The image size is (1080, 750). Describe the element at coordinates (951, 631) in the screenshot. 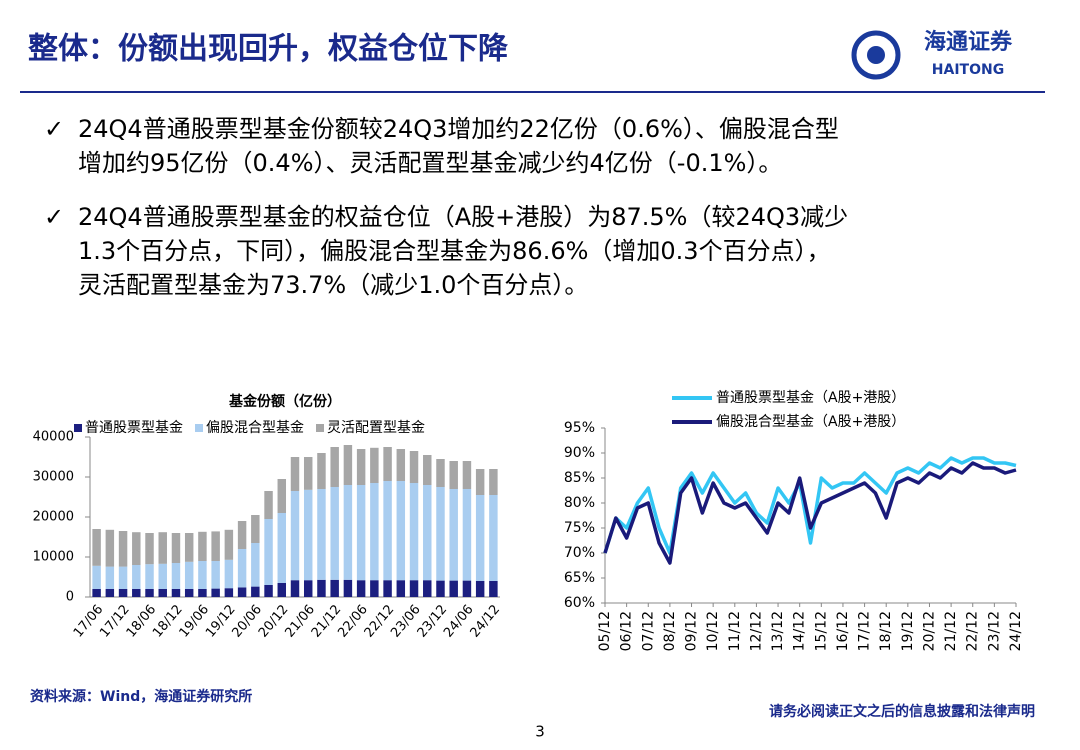

I see `x-tick-label: 21/12` at that location.